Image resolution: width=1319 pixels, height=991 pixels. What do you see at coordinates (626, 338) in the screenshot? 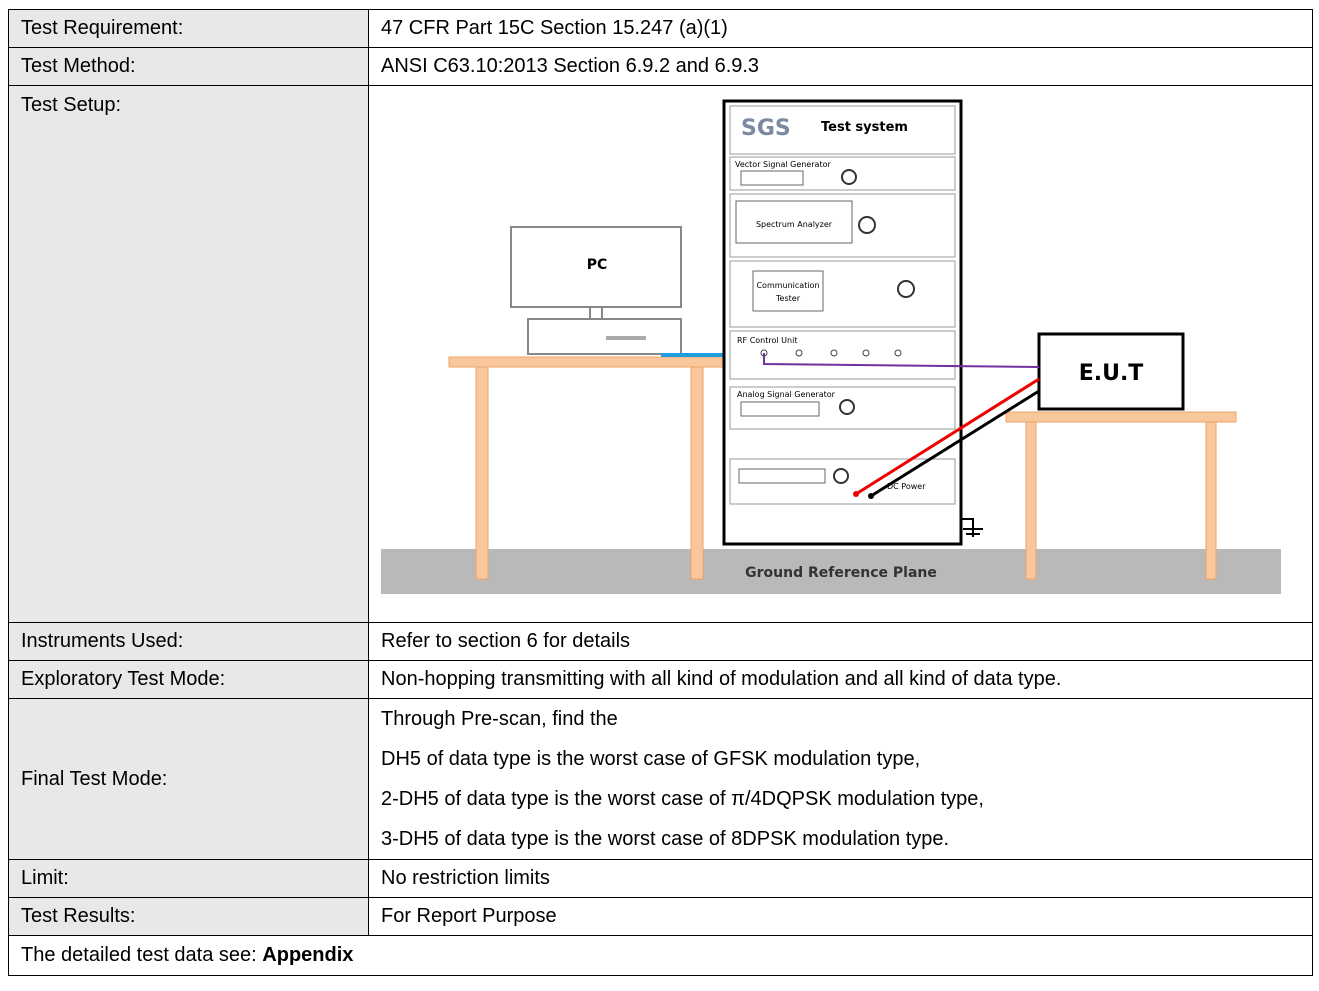
I see `drive` at bounding box center [626, 338].